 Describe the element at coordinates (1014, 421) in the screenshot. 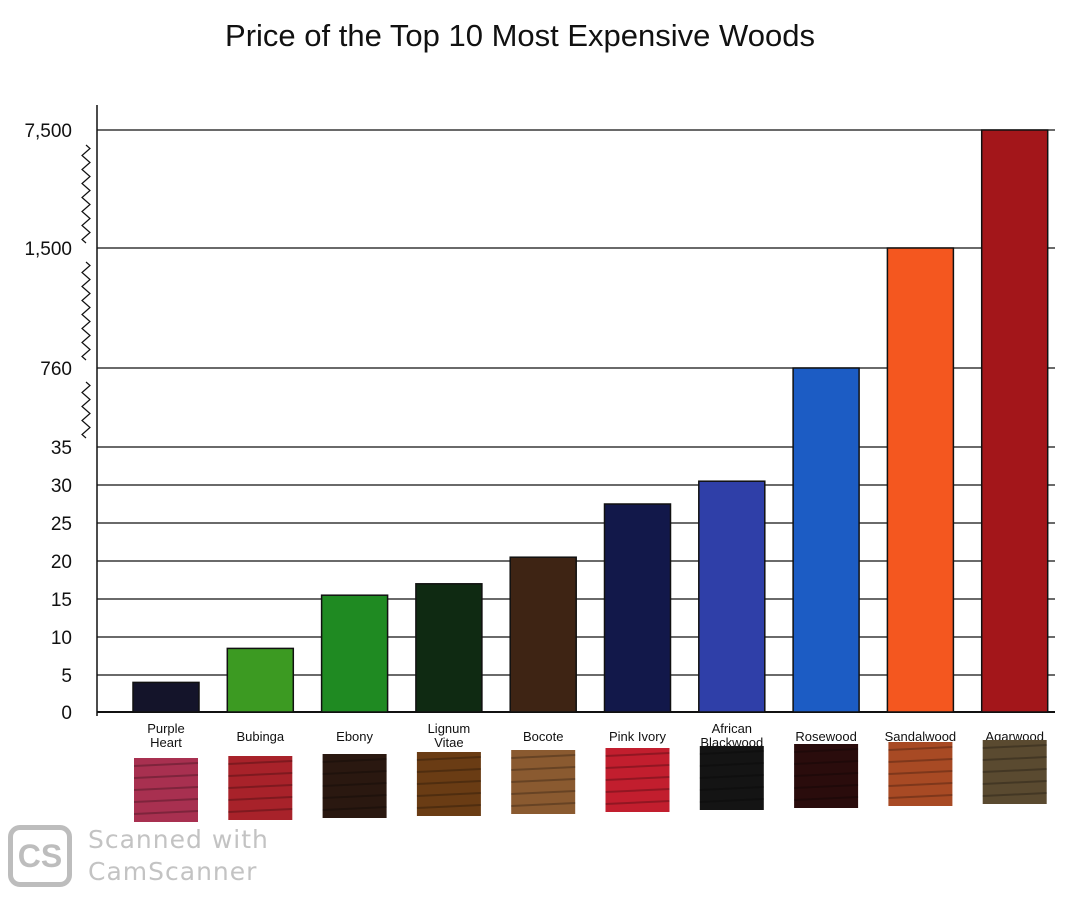

I see `bar-agarwood` at that location.